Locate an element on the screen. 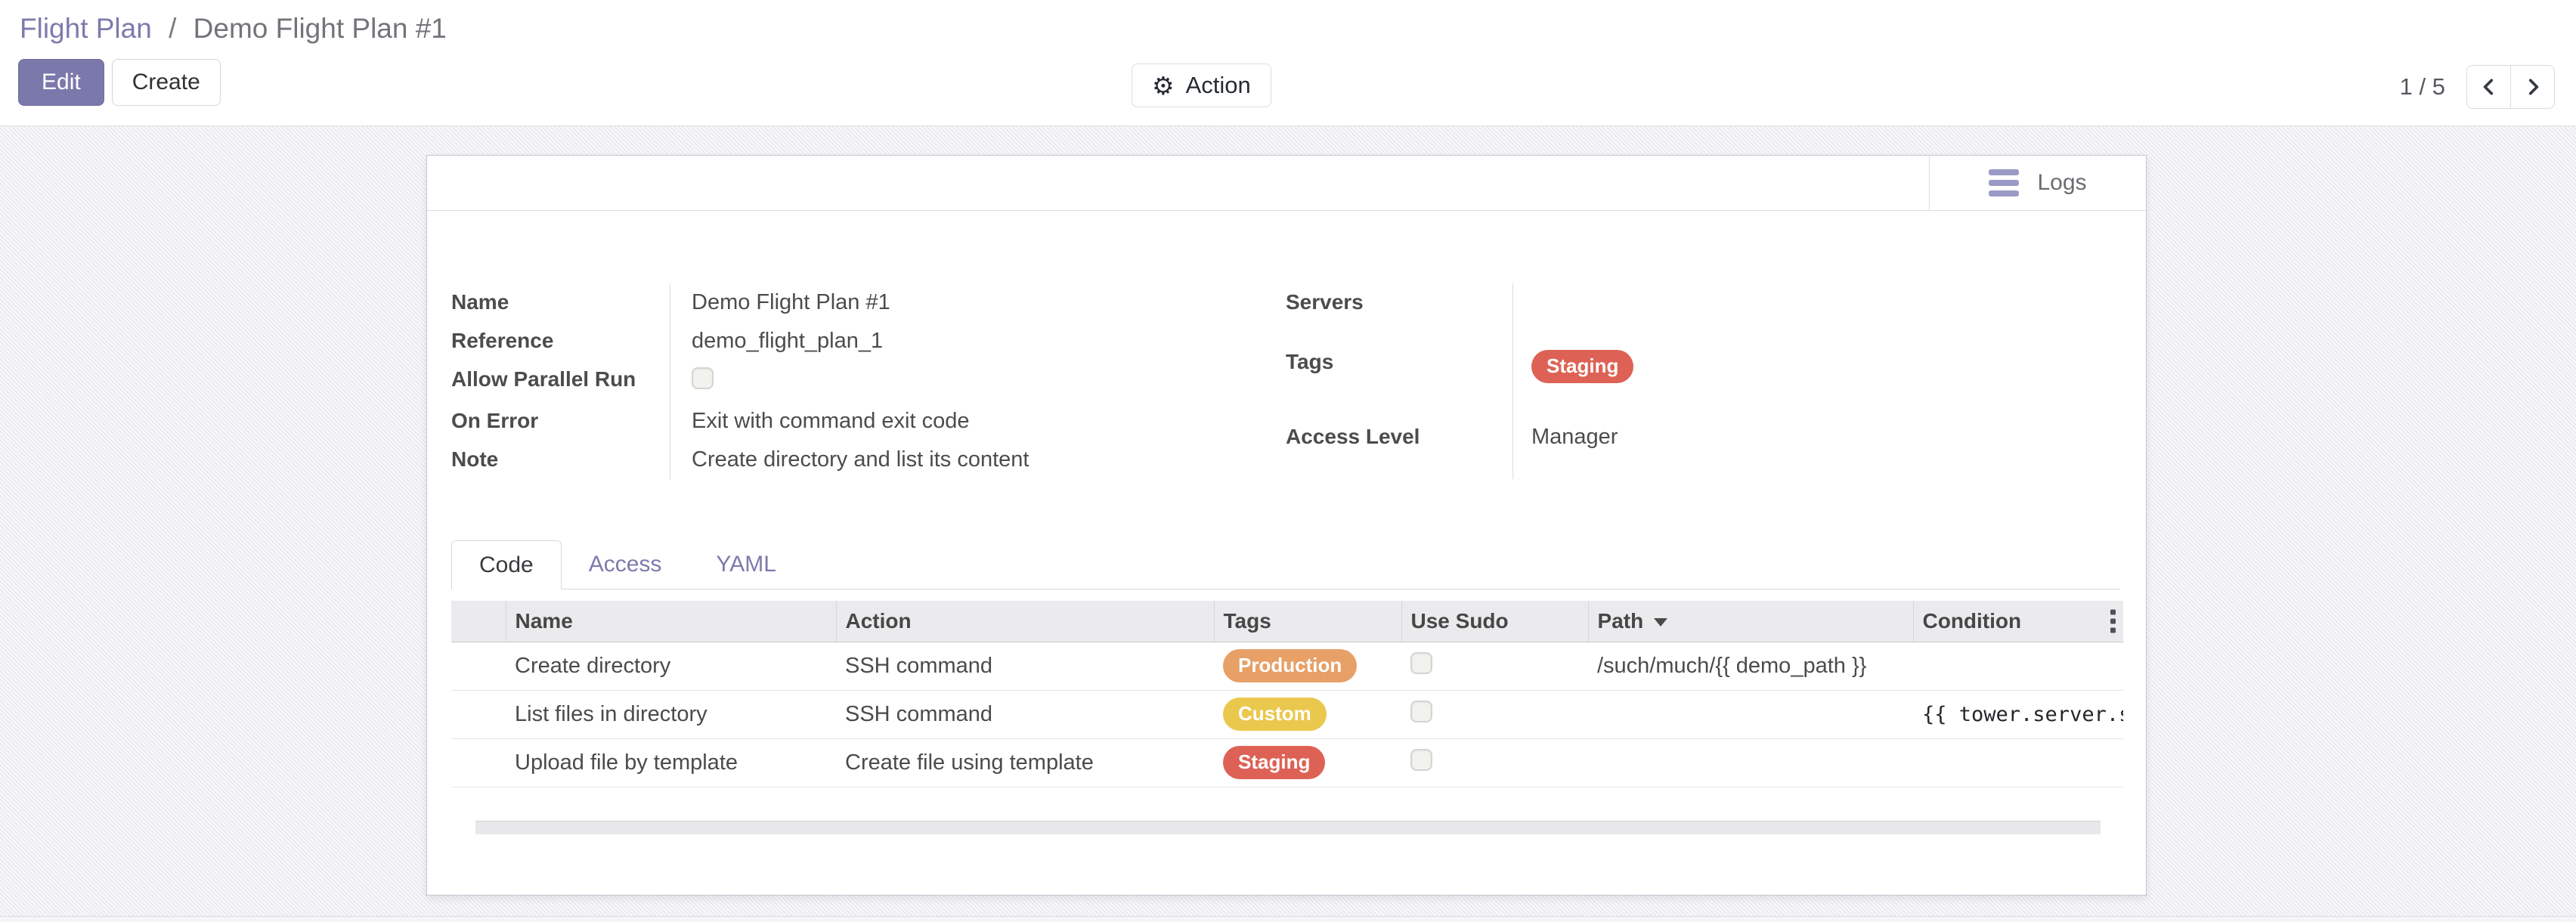  field-row-reference: Reference demo_flight_plan_1 is located at coordinates (869, 341).